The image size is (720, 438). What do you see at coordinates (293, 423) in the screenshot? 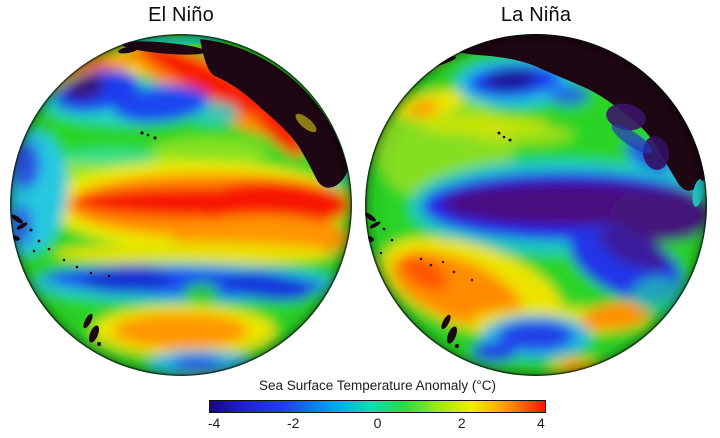
I see `colorbar-tick-neg2: -2` at bounding box center [293, 423].